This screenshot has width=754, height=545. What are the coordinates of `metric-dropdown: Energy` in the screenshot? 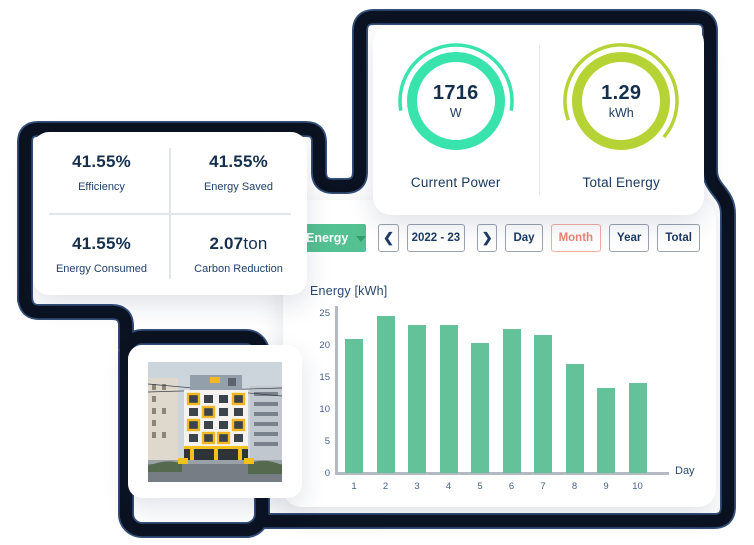 It's located at (336, 238).